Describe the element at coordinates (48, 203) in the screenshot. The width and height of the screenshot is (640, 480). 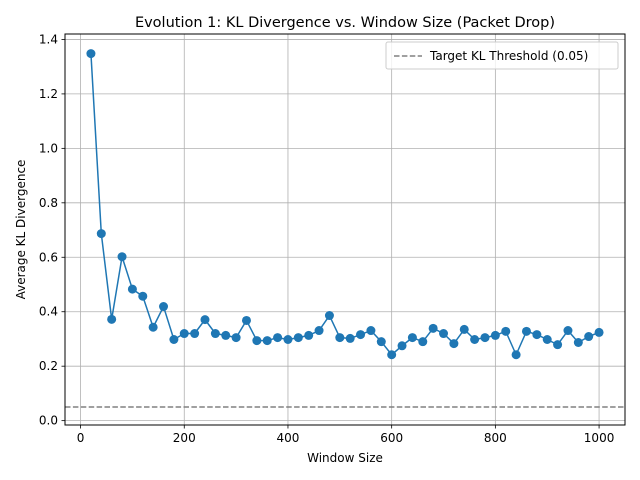
I see `y-tick-label: 0.8` at that location.